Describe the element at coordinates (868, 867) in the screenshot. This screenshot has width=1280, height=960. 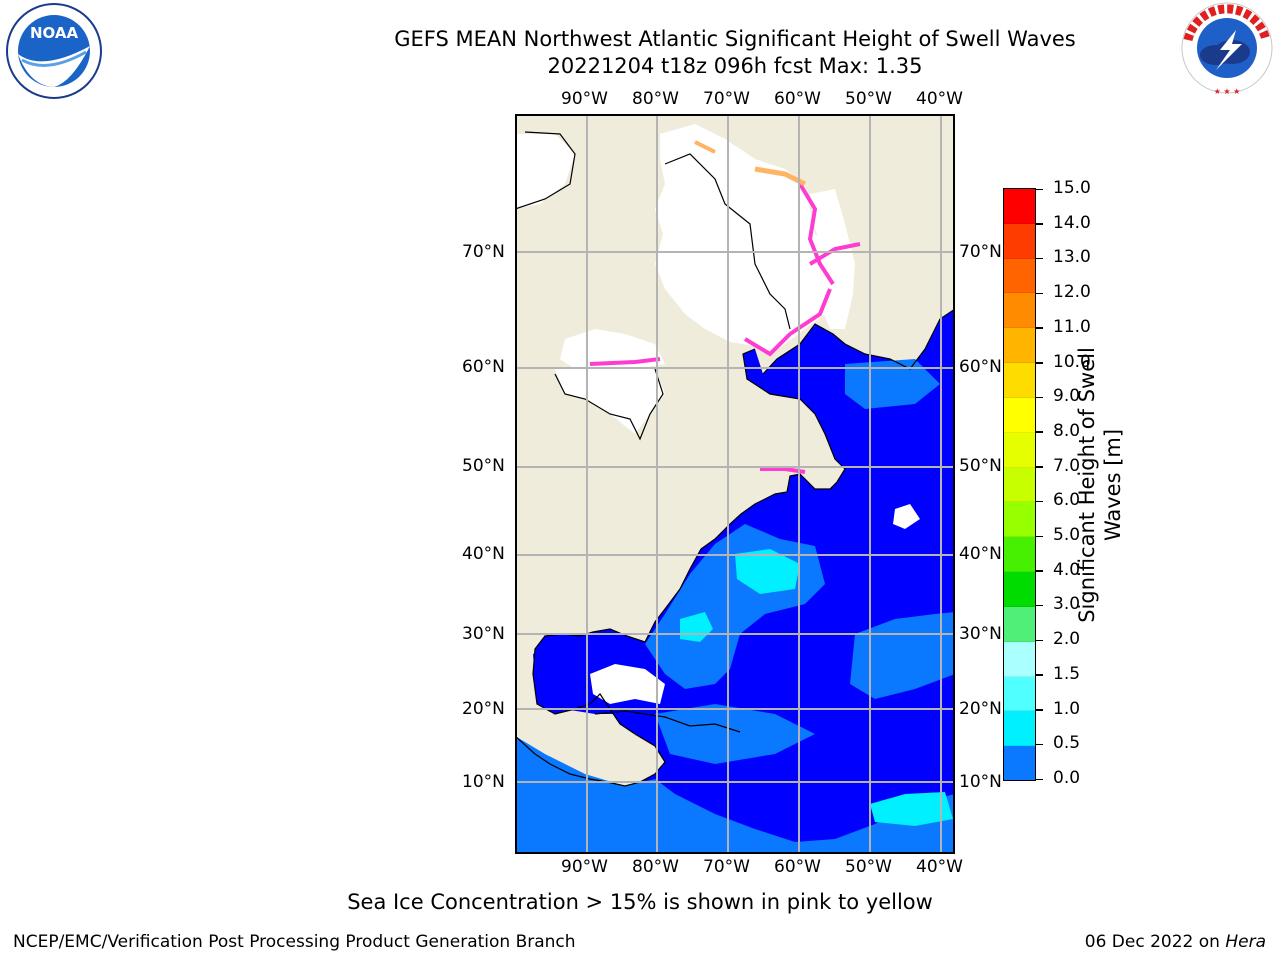
I see `lon-label-bottom: 50°W` at that location.